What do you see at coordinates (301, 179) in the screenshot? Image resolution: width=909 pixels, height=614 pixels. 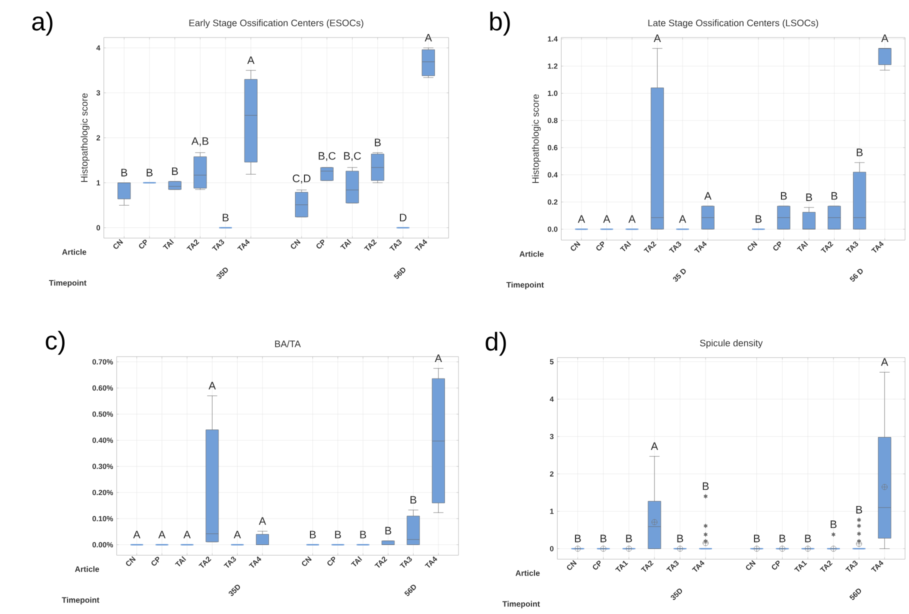 I see `annotation: C,D` at bounding box center [301, 179].